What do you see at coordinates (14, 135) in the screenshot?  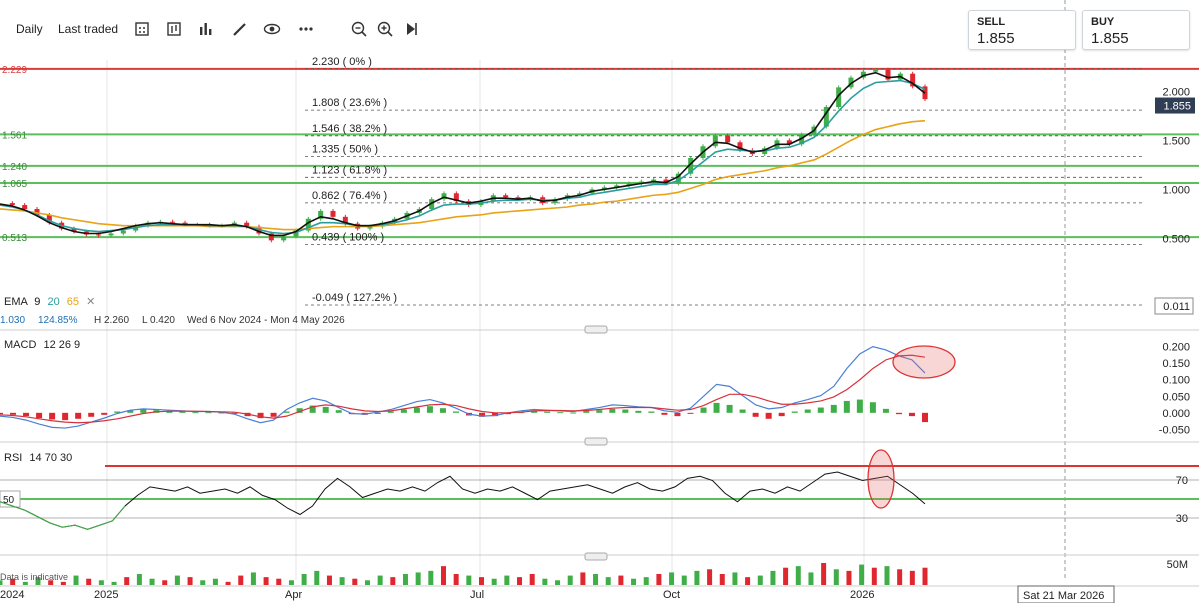 I see `hline-label: 1.561` at bounding box center [14, 135].